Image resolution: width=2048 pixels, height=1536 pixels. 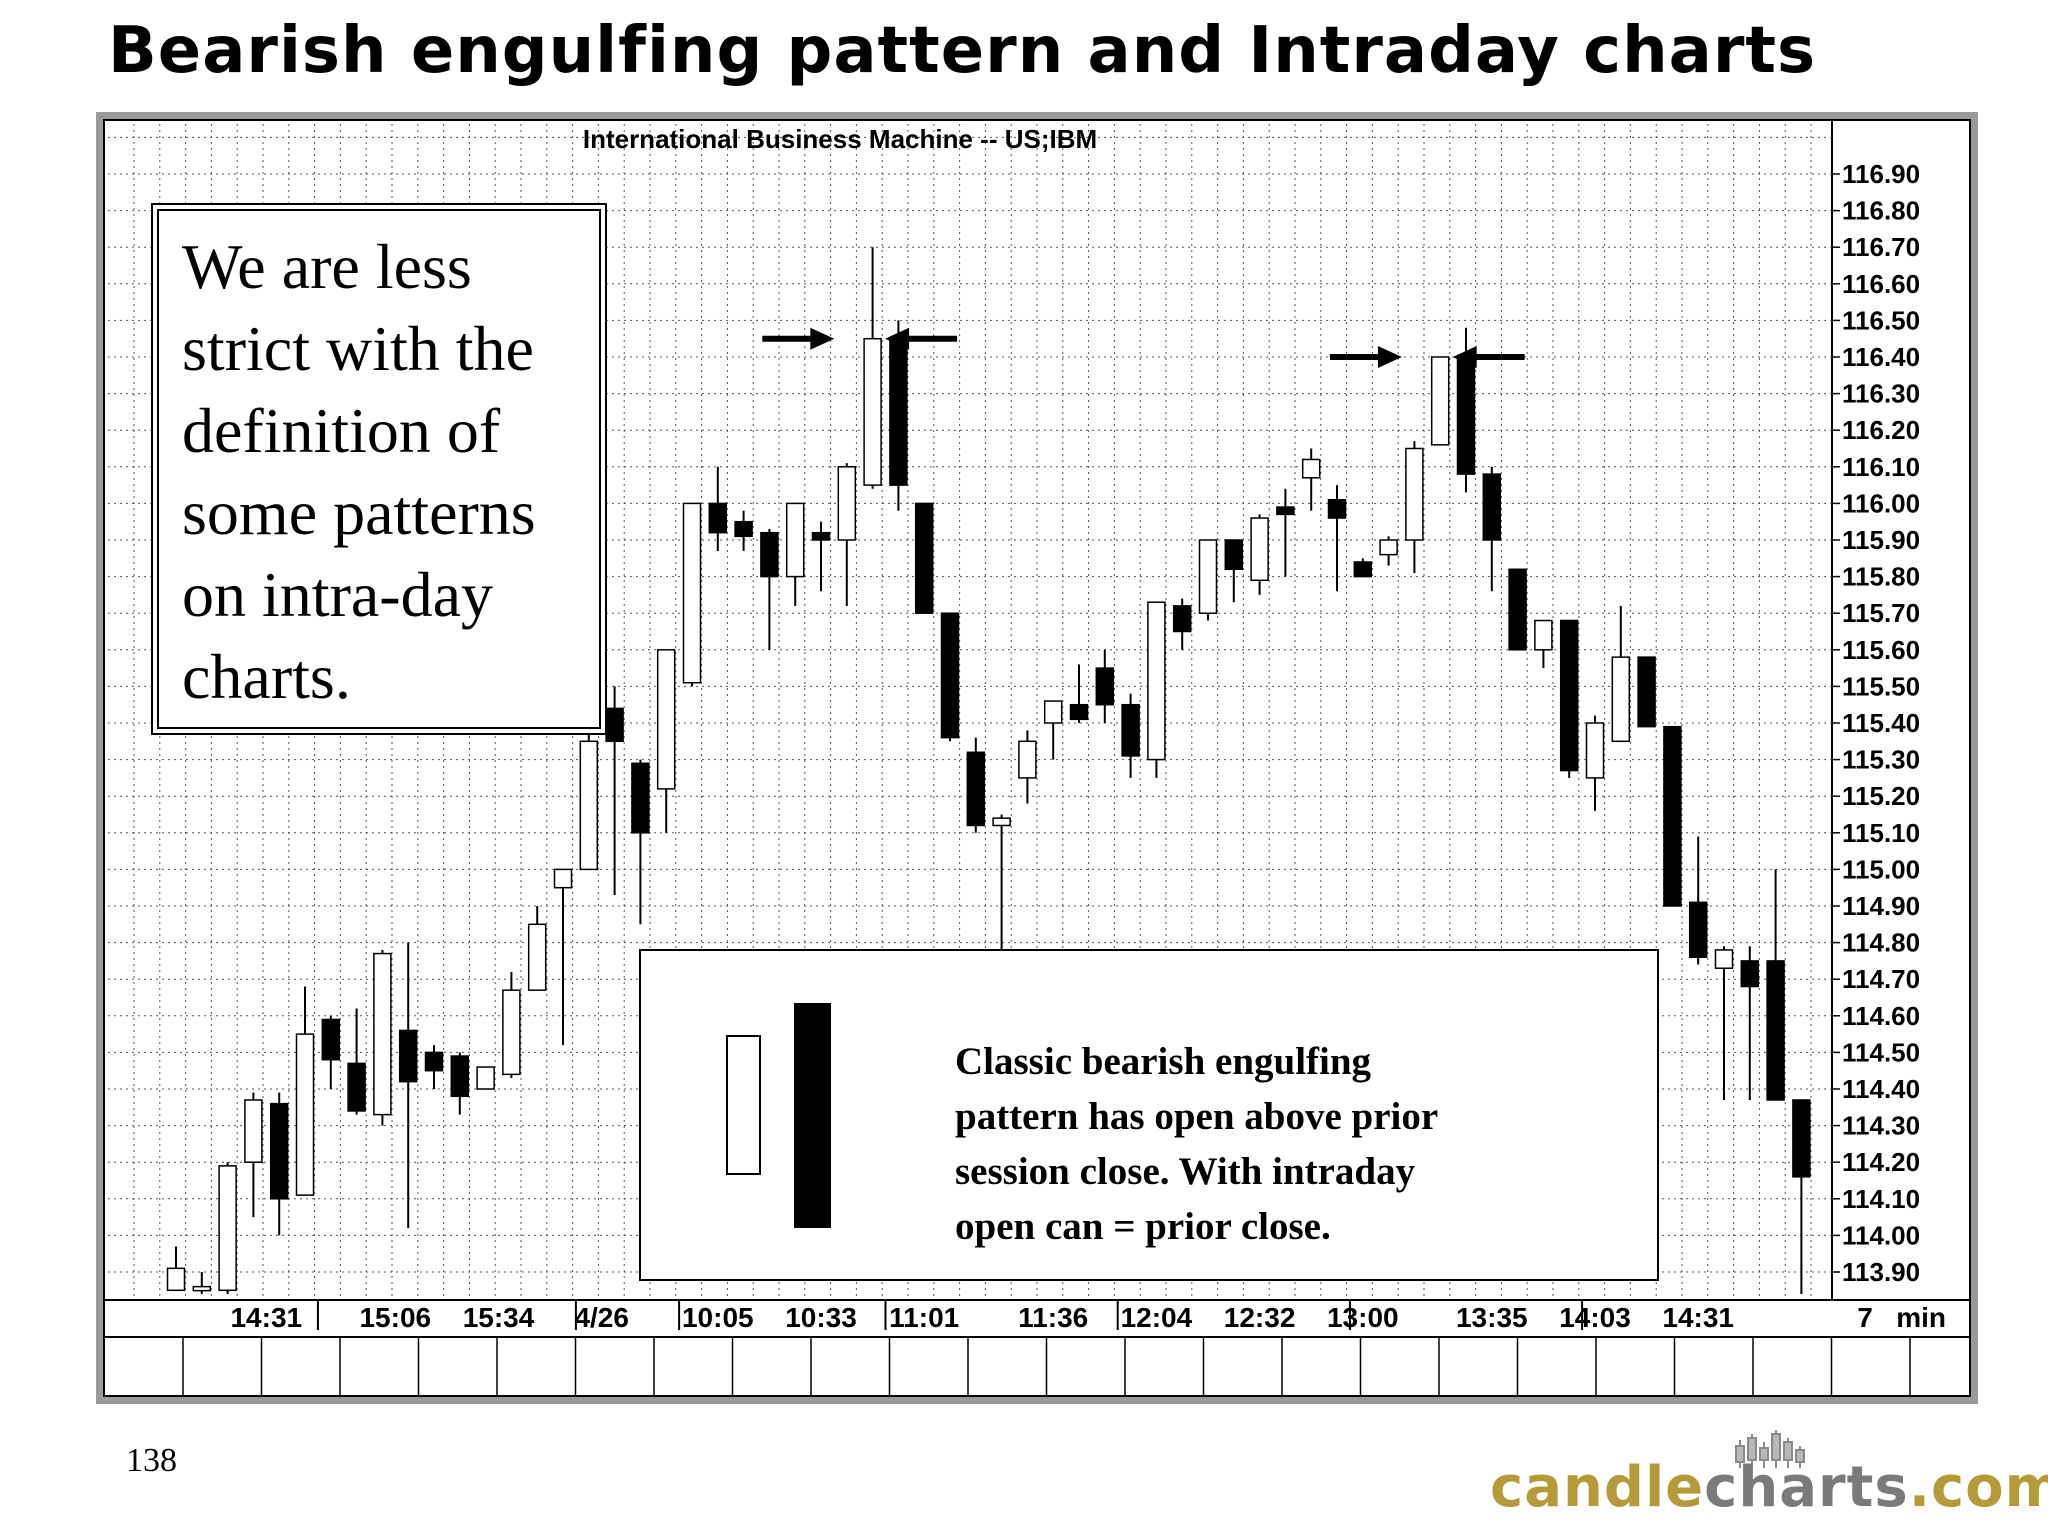 What do you see at coordinates (1881, 723) in the screenshot?
I see `y-tick-label: 115.40` at bounding box center [1881, 723].